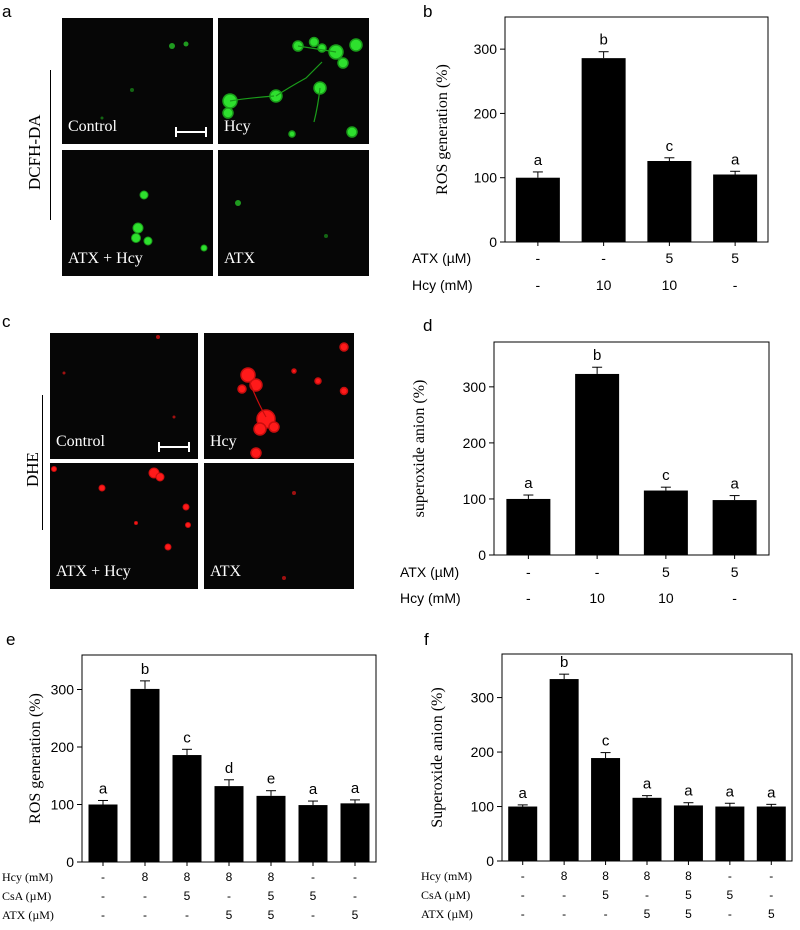  What do you see at coordinates (445, 895) in the screenshot?
I see `chart-f-condition-label: CsA (µM)` at bounding box center [445, 895].